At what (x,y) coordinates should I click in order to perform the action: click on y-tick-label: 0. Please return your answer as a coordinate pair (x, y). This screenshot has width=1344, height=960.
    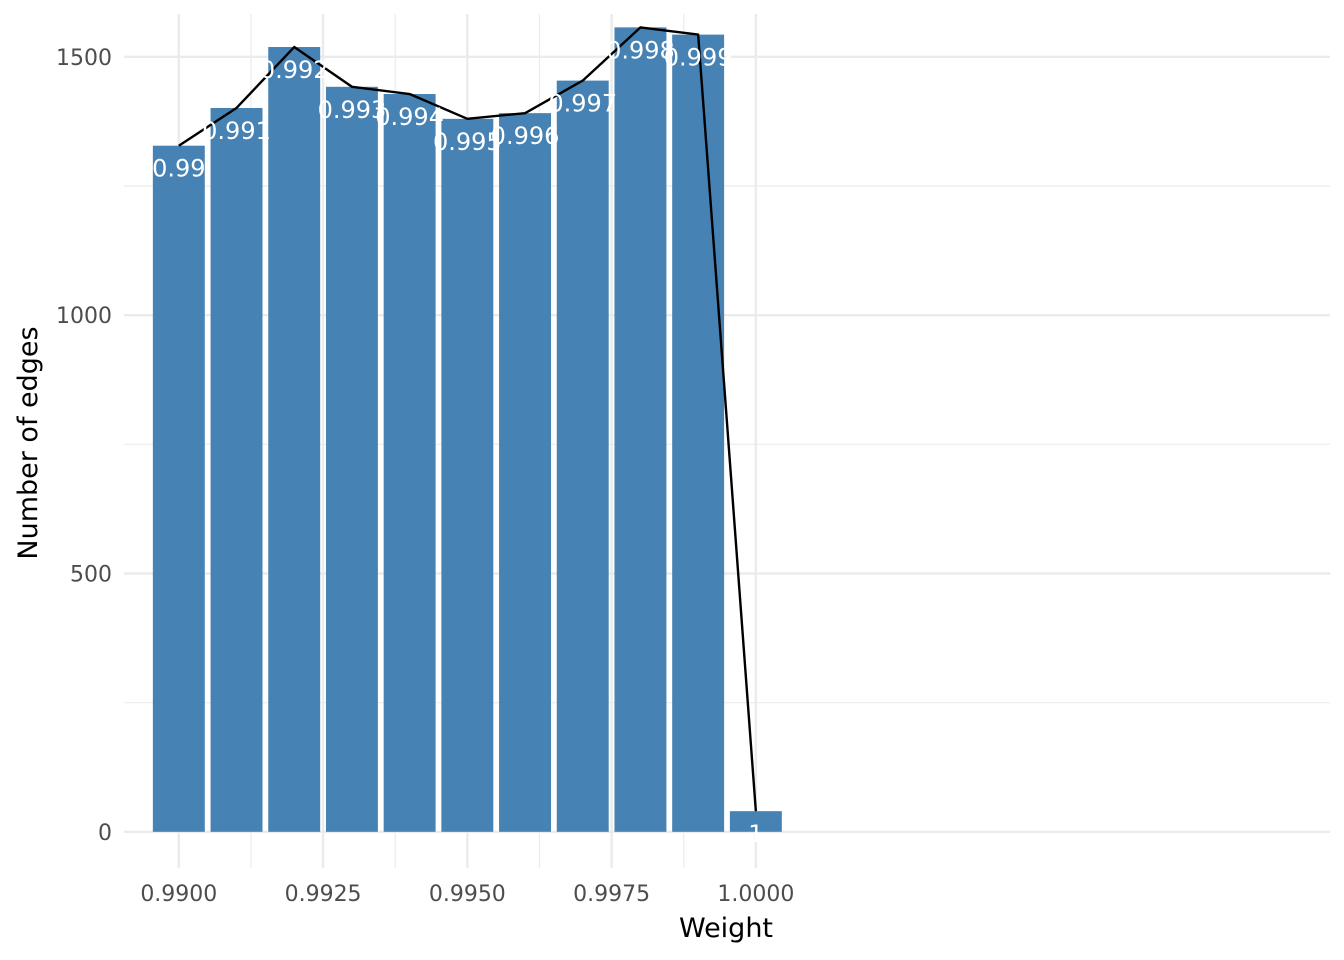
    Looking at the image, I should click on (105, 833).